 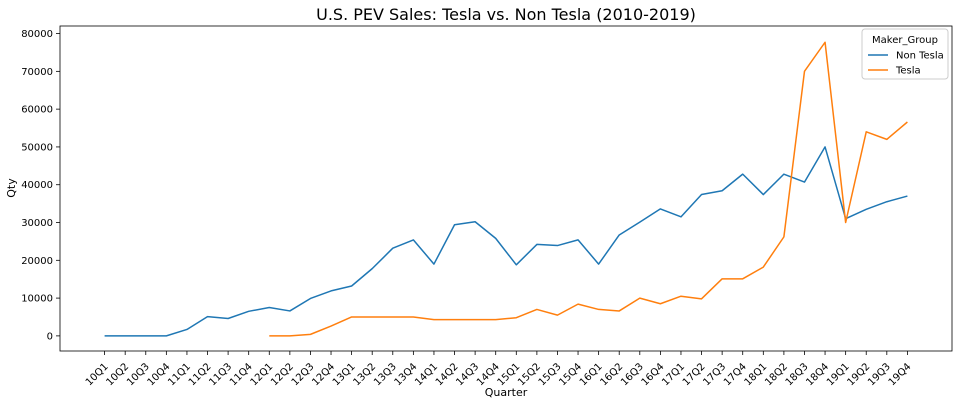 What do you see at coordinates (920, 56) in the screenshot?
I see `legend-label-non-tesla: Non Tesla` at bounding box center [920, 56].